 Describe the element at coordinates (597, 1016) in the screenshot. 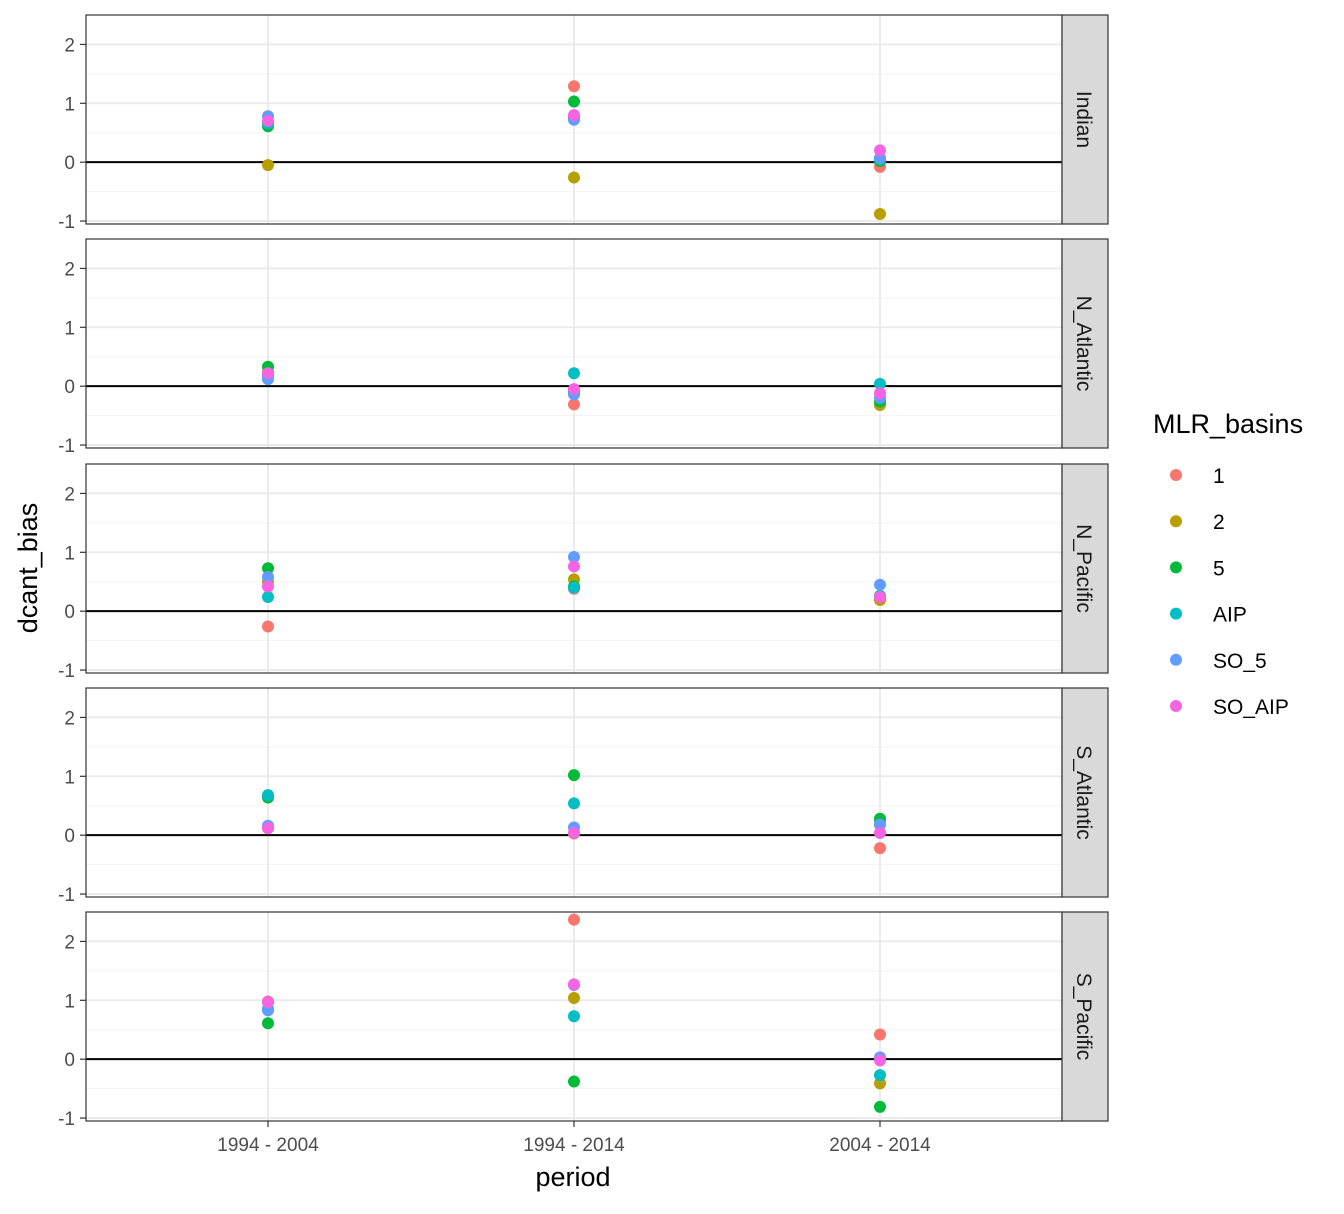

I see `panel-s-pacific: S_Pacific` at that location.